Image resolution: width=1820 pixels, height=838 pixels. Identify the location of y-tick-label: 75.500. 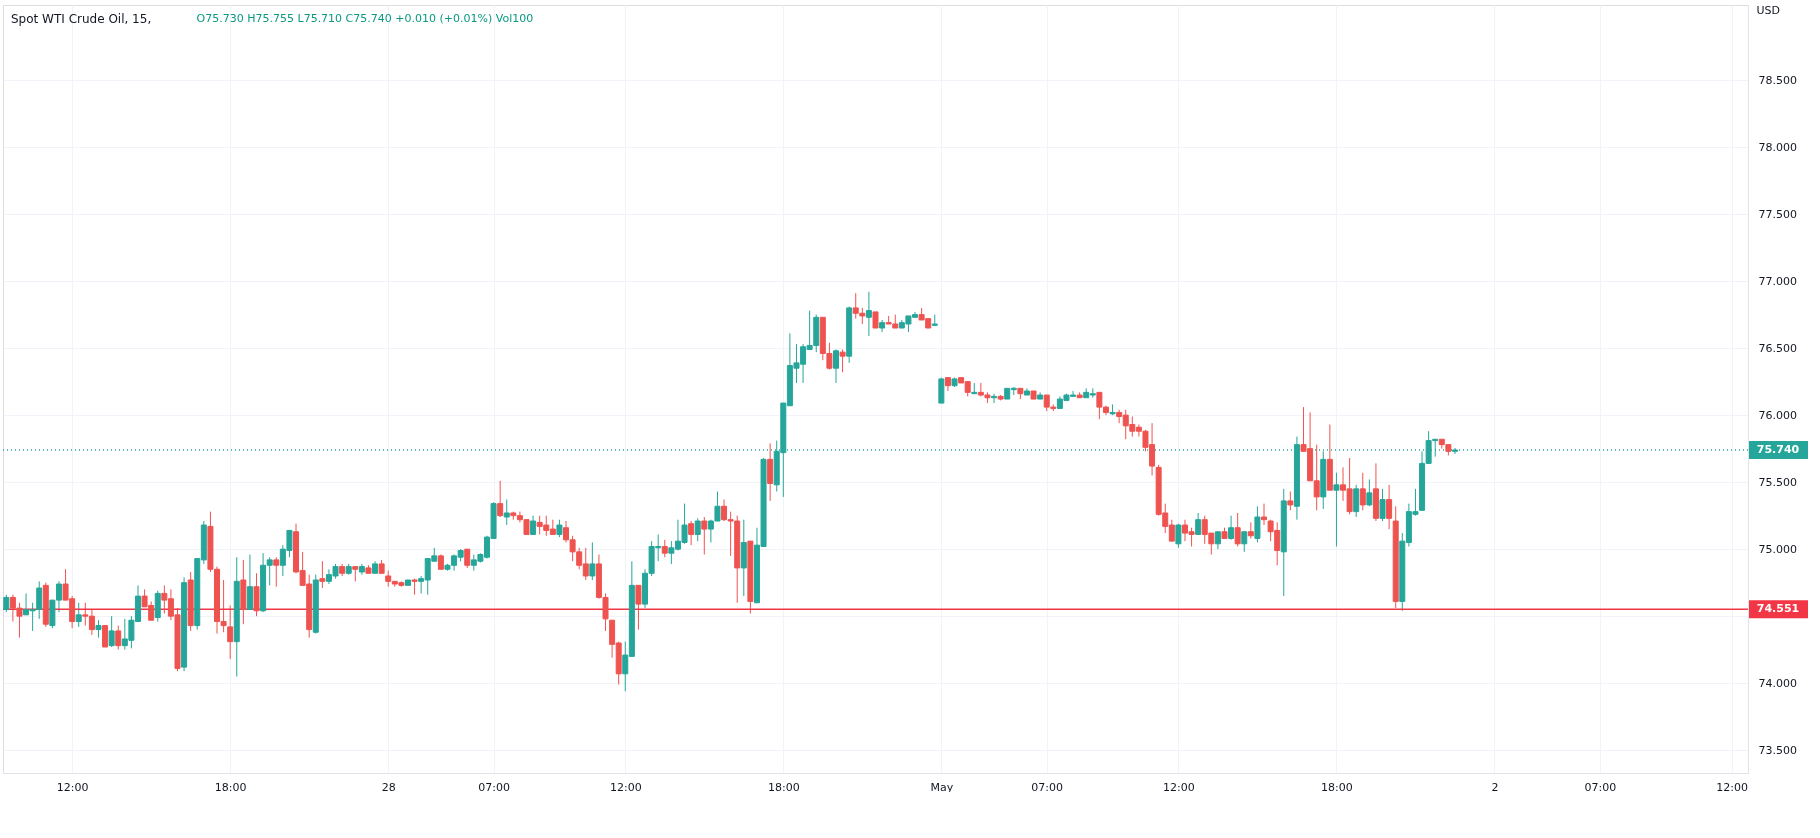
(1777, 482).